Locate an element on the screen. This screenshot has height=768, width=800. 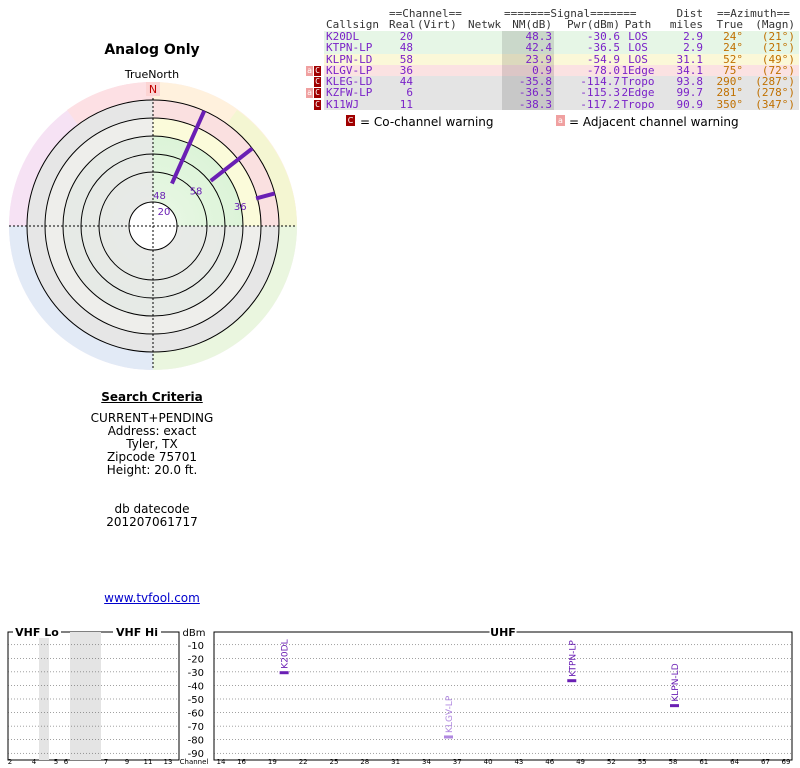
x-tick-label: 61 is located at coordinates (703, 762).